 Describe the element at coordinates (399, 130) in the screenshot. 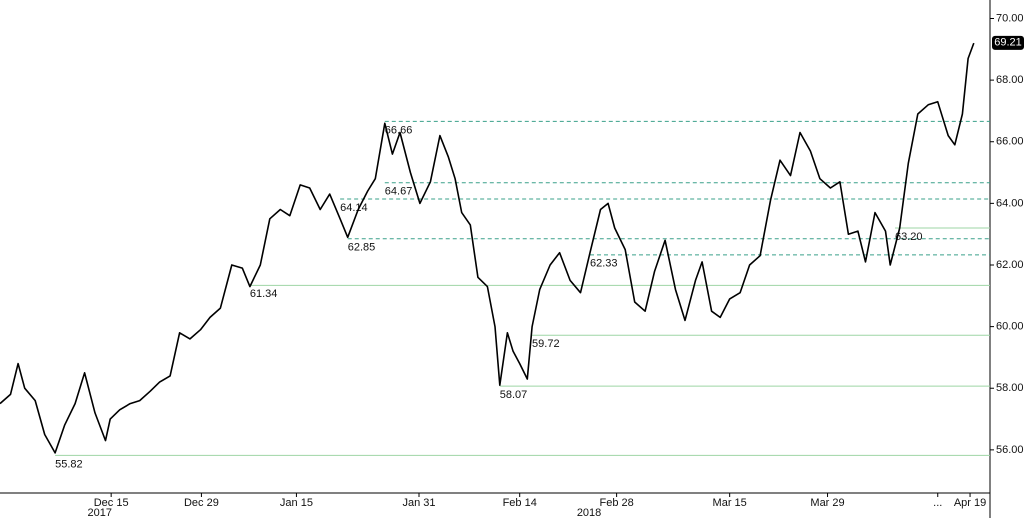

I see `level-label: 66.66` at that location.